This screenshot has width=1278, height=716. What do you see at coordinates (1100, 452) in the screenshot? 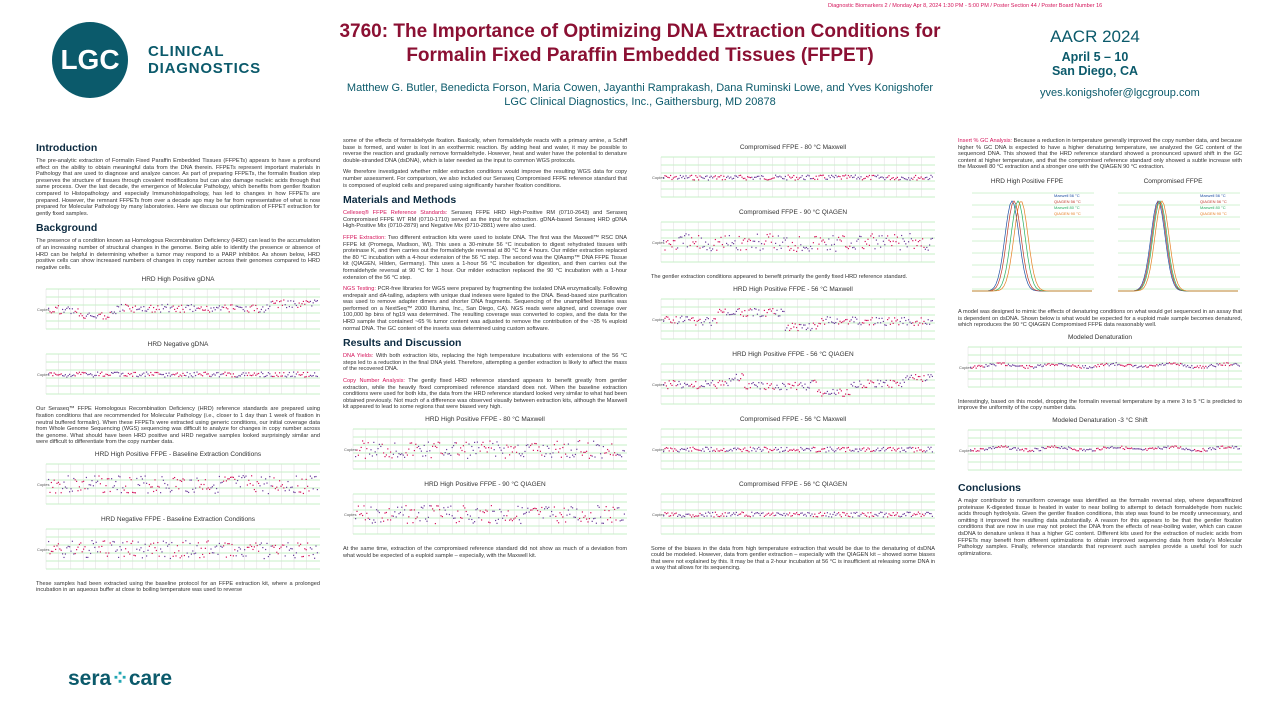
I see `copy-number-plot: Copies` at bounding box center [1100, 452].